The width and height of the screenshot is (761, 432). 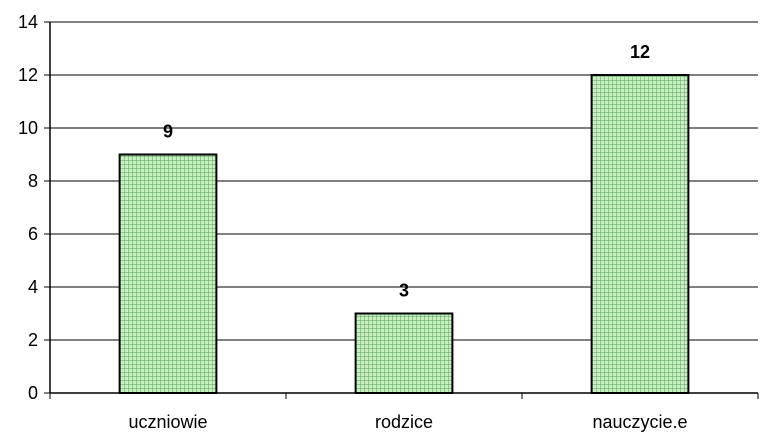 I want to click on y-tick-label: 6, so click(x=33, y=234).